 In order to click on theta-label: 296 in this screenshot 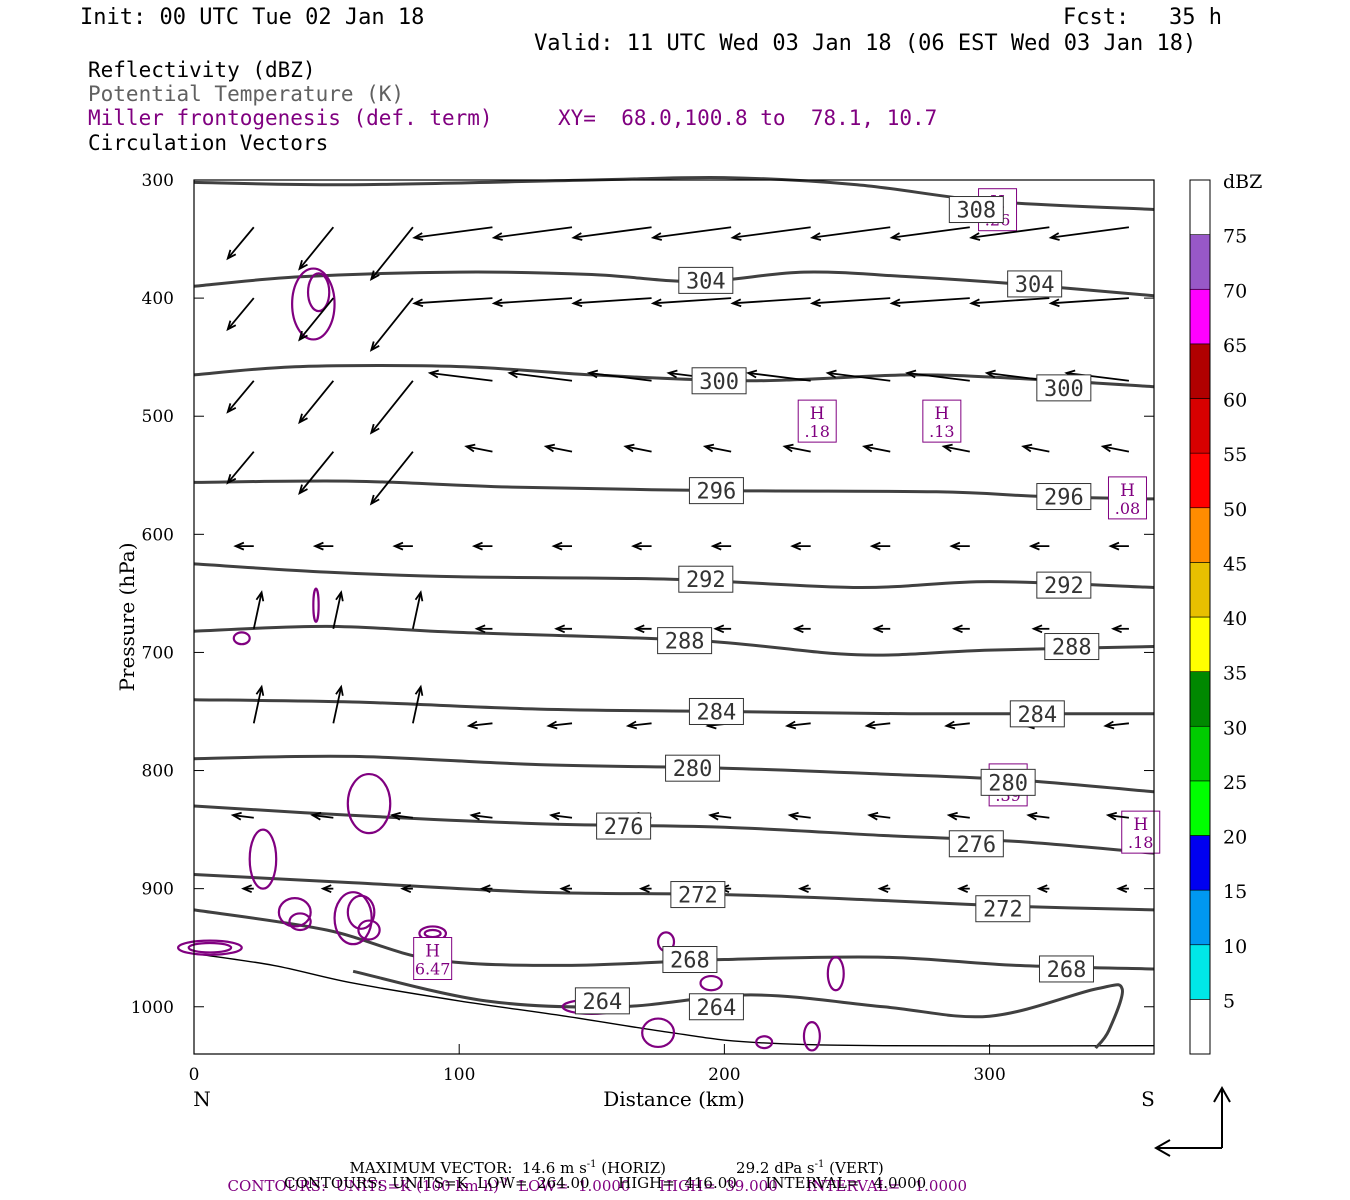, I will do `click(717, 492)`.